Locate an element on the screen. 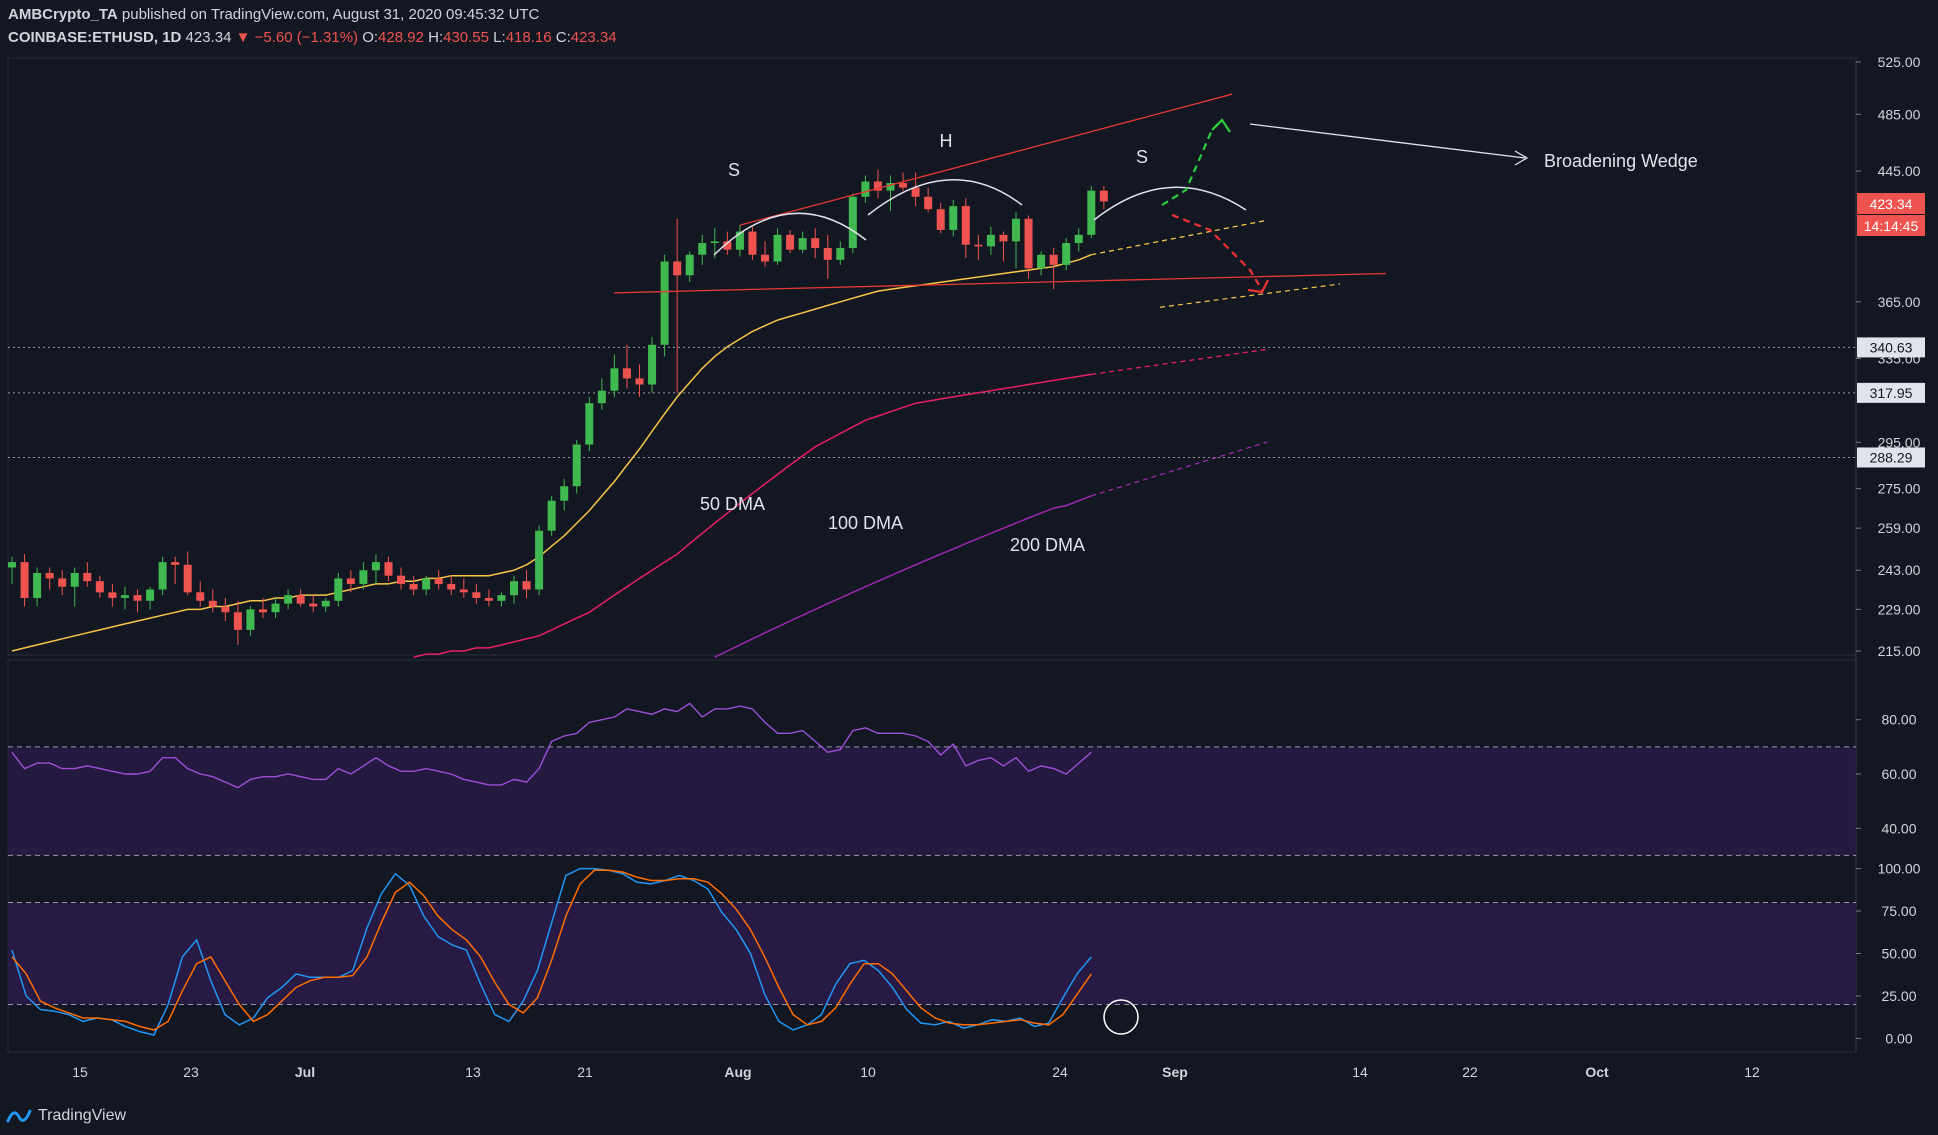 The width and height of the screenshot is (1938, 1135). stoch-line-d is located at coordinates (551, 950).